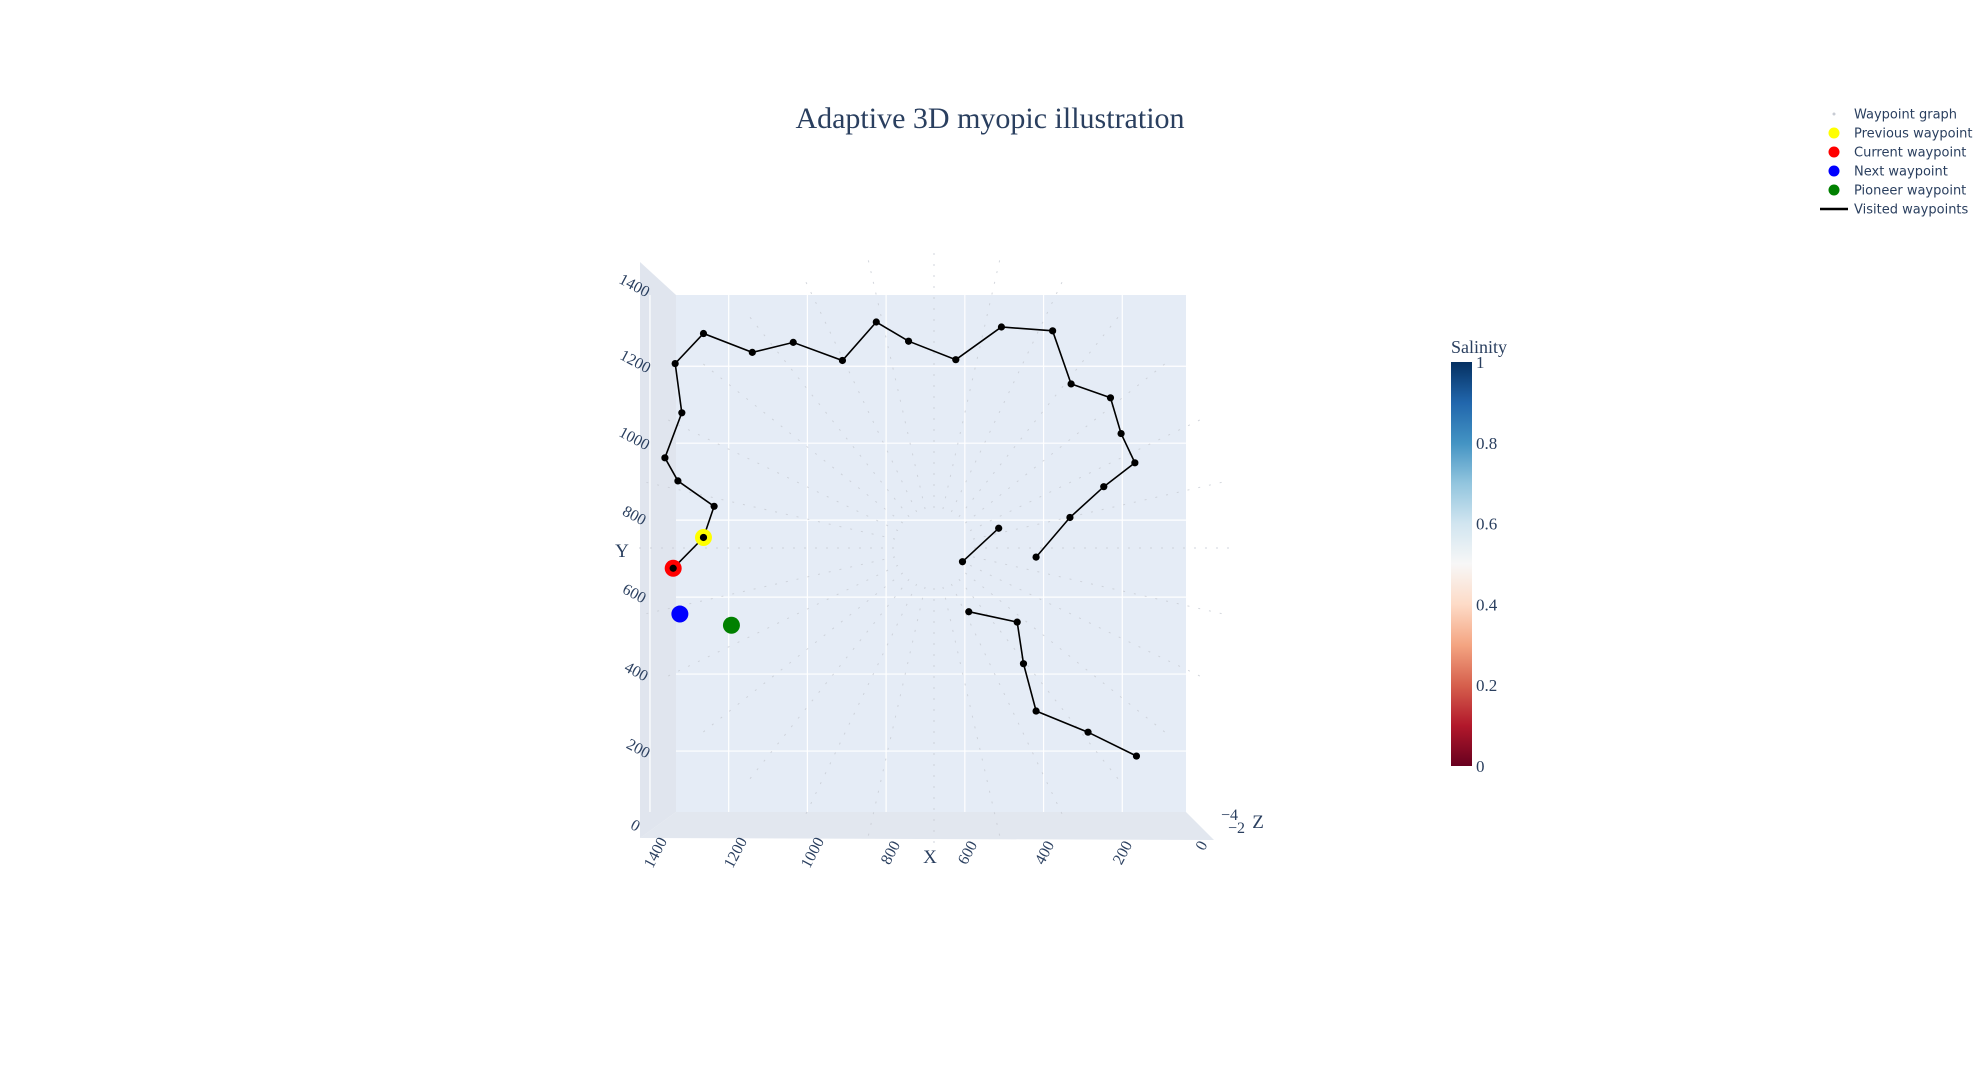  What do you see at coordinates (1258, 822) in the screenshot?
I see `z-axis-title: Z` at bounding box center [1258, 822].